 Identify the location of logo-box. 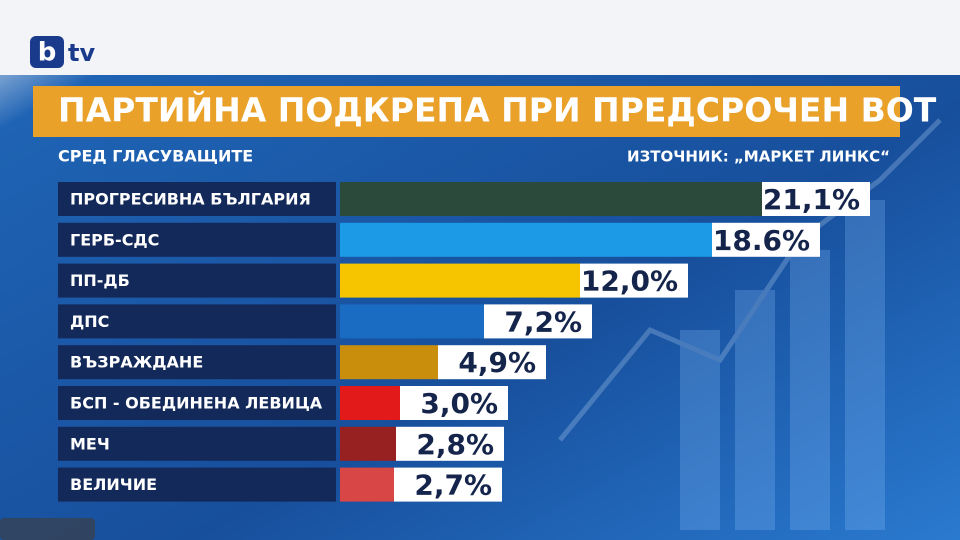
(47, 52).